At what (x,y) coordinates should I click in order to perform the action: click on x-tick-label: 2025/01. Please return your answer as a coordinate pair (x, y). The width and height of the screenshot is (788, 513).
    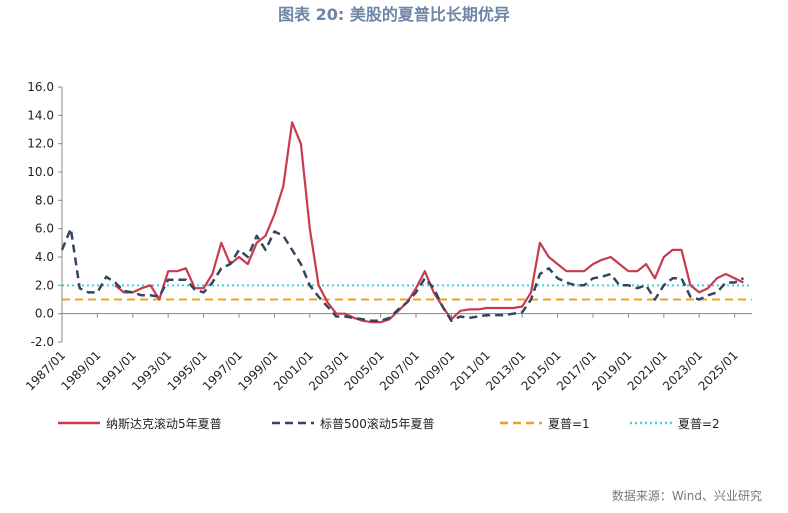
    Looking at the image, I should click on (718, 370).